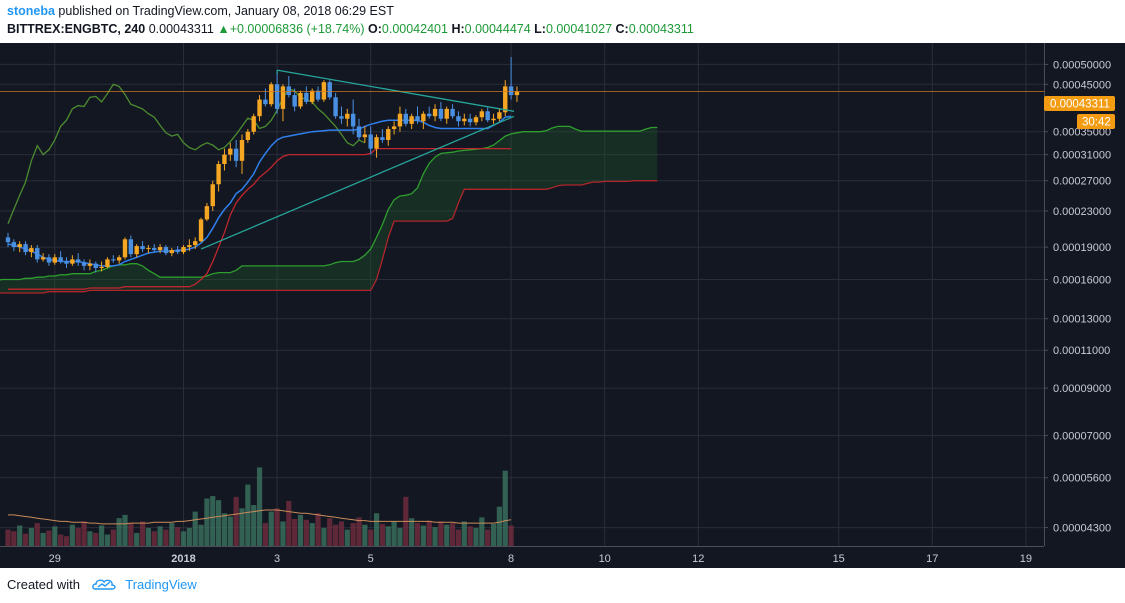 The width and height of the screenshot is (1125, 603). What do you see at coordinates (562, 557) in the screenshot?
I see `time-axis: 29 2018 3 5 8 10 12 15 17 19` at bounding box center [562, 557].